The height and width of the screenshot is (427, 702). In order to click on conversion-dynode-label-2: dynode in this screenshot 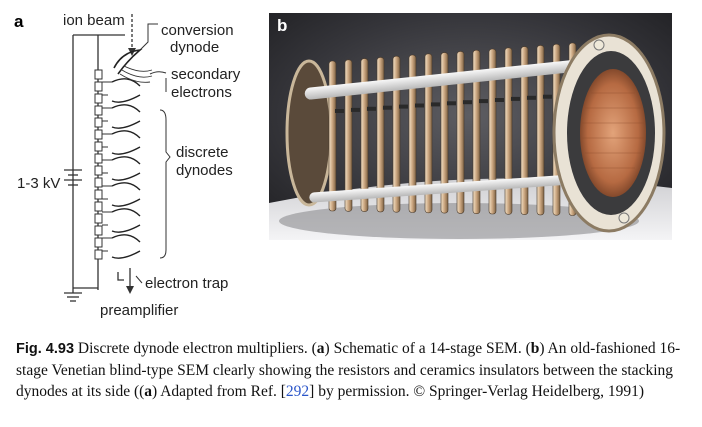, I will do `click(194, 47)`.